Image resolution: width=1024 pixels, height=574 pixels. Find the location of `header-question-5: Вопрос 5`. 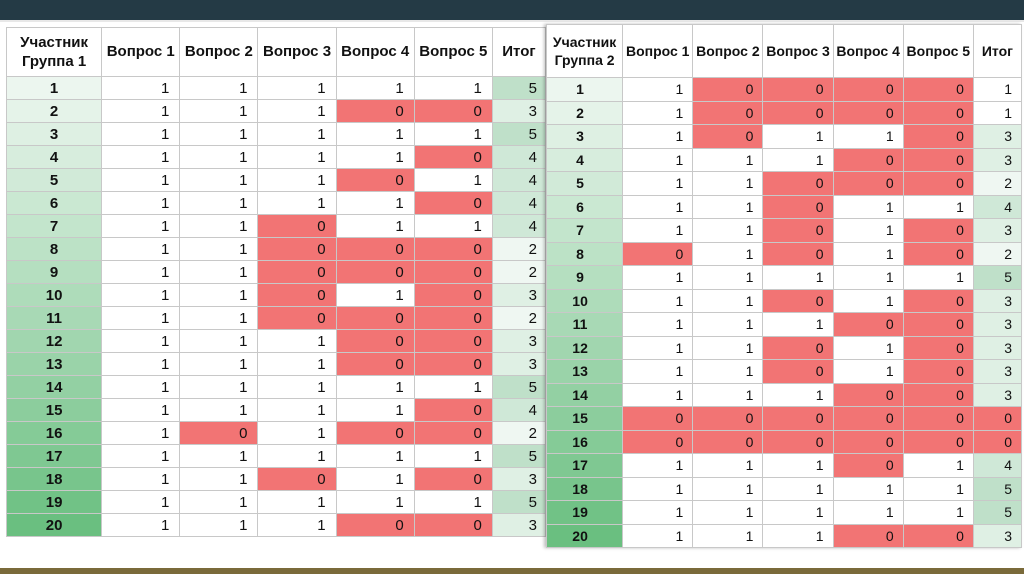

header-question-5: Вопрос 5 is located at coordinates (938, 51).